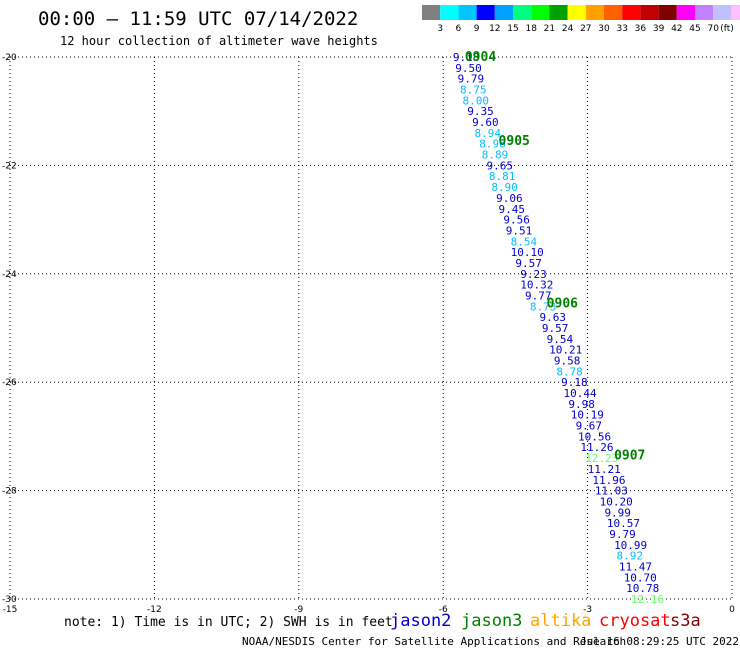 This screenshot has width=740, height=650. What do you see at coordinates (727, 29) in the screenshot?
I see `legend-unit: (ft)` at bounding box center [727, 29].